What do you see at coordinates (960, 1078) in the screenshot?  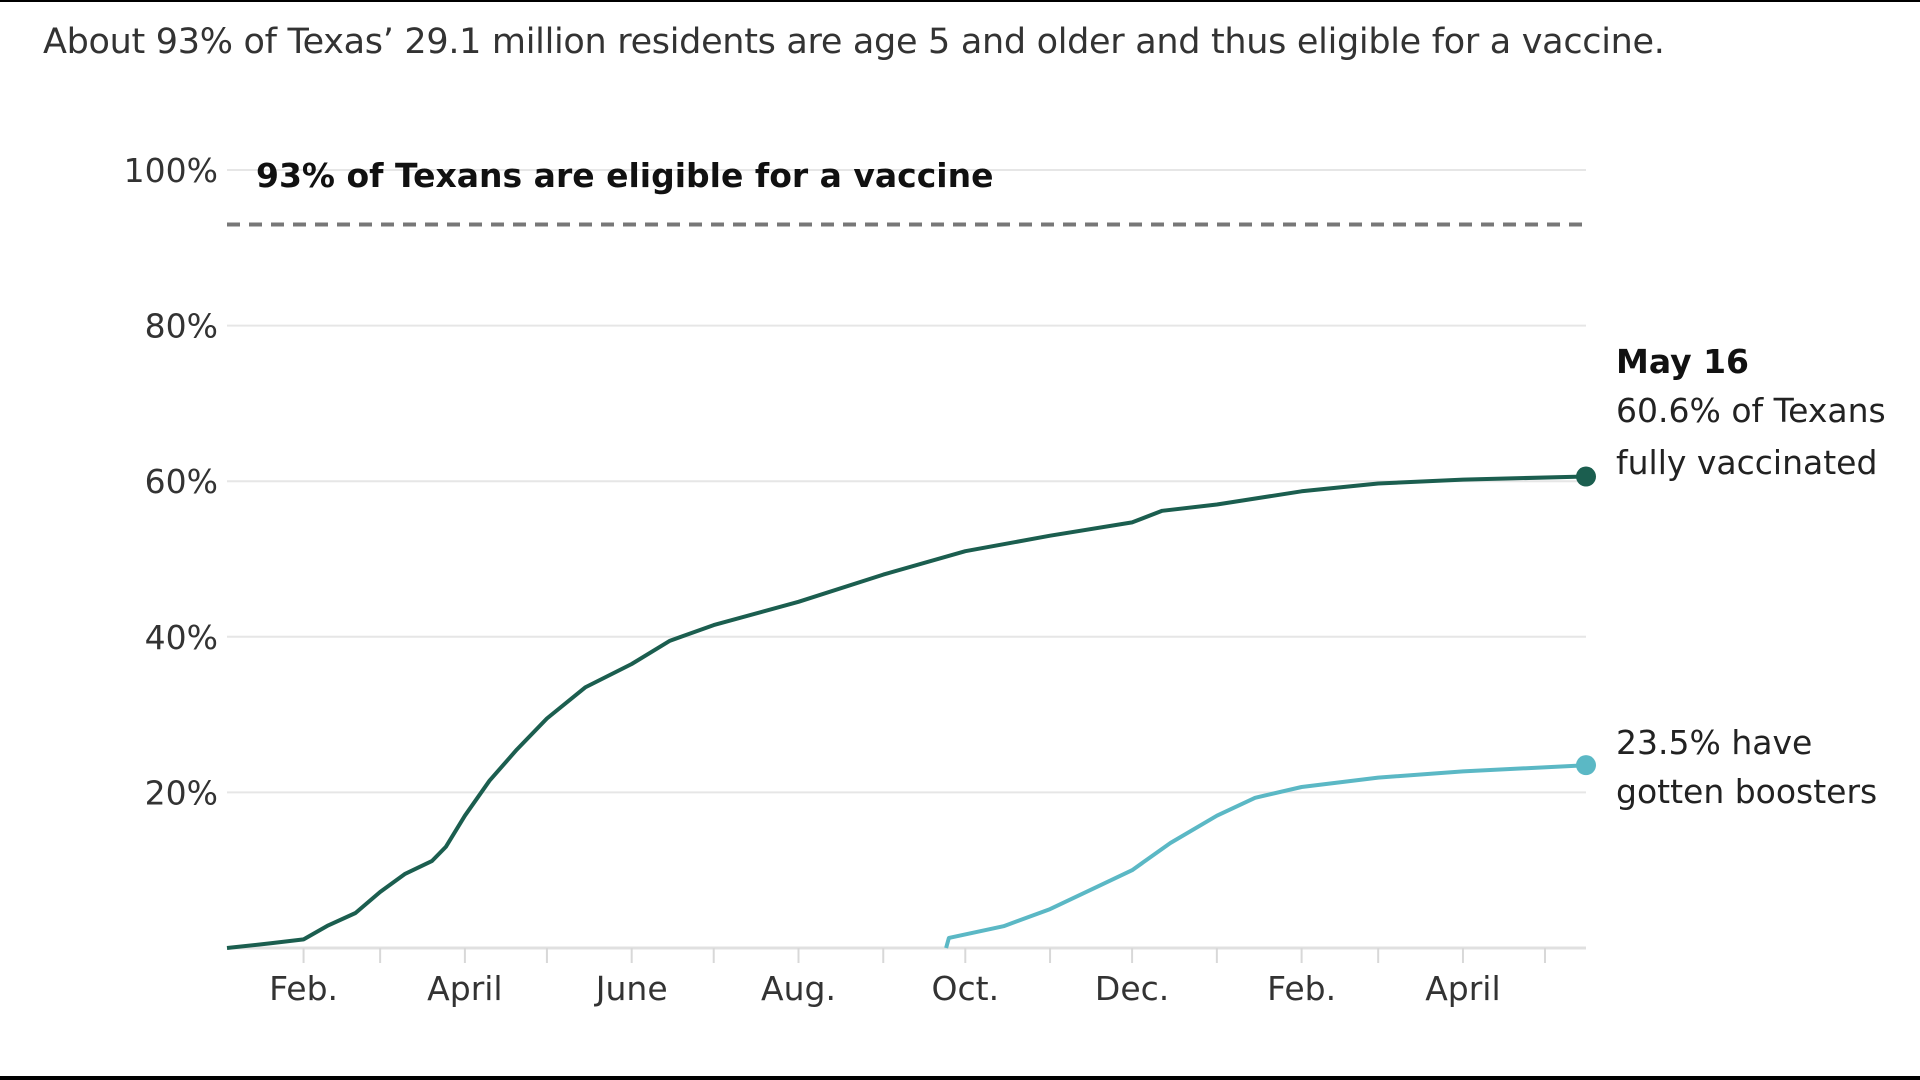 I see `bottom-border` at bounding box center [960, 1078].